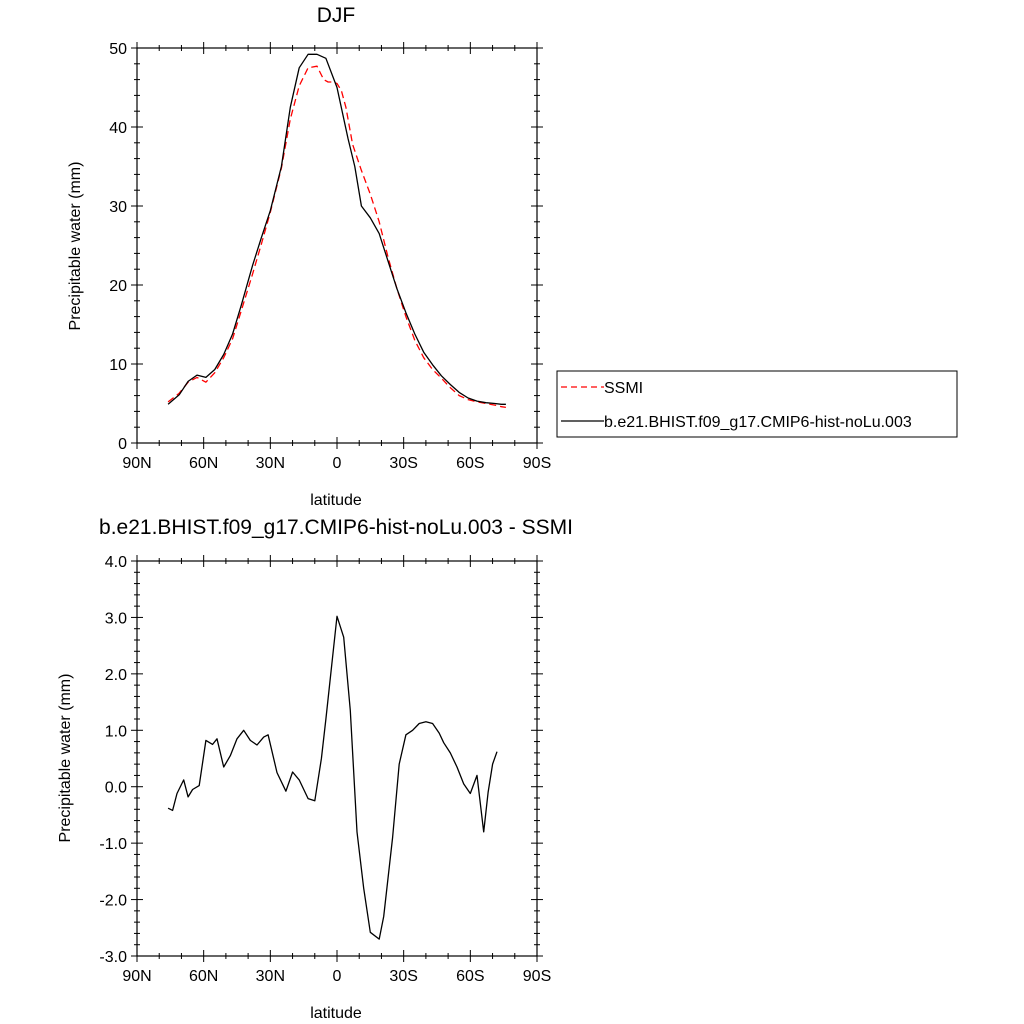  Describe the element at coordinates (116, 788) in the screenshot. I see `y-tick-label: 0.0` at that location.